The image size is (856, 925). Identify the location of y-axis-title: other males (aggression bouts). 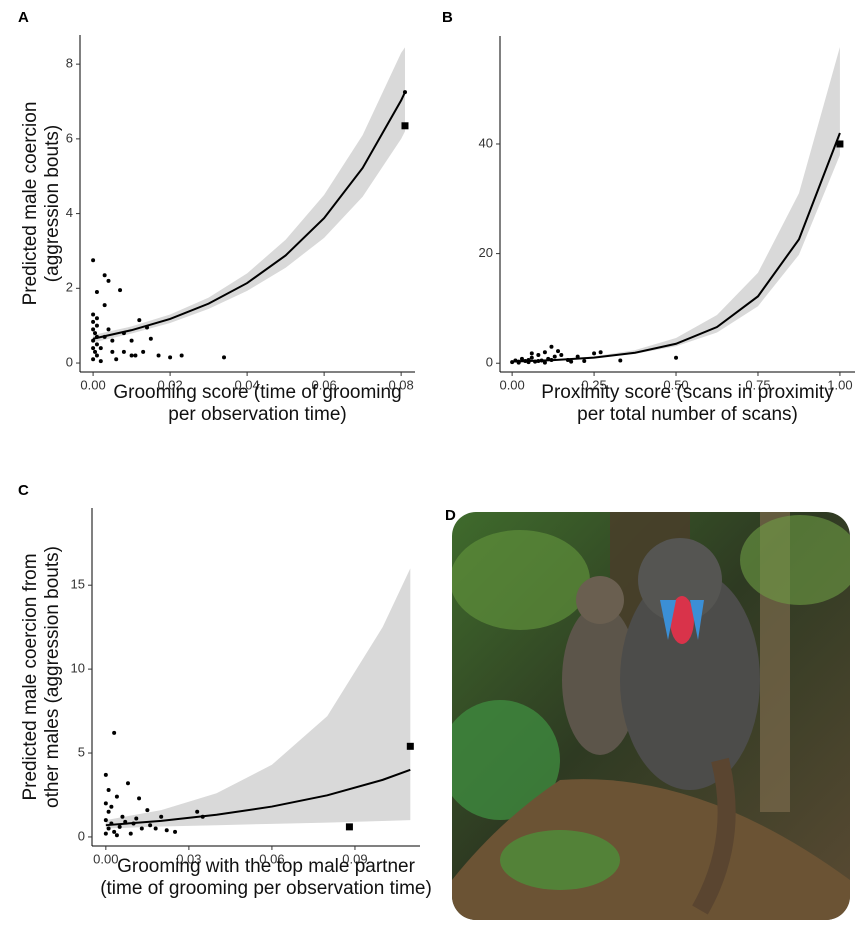
(52, 677).